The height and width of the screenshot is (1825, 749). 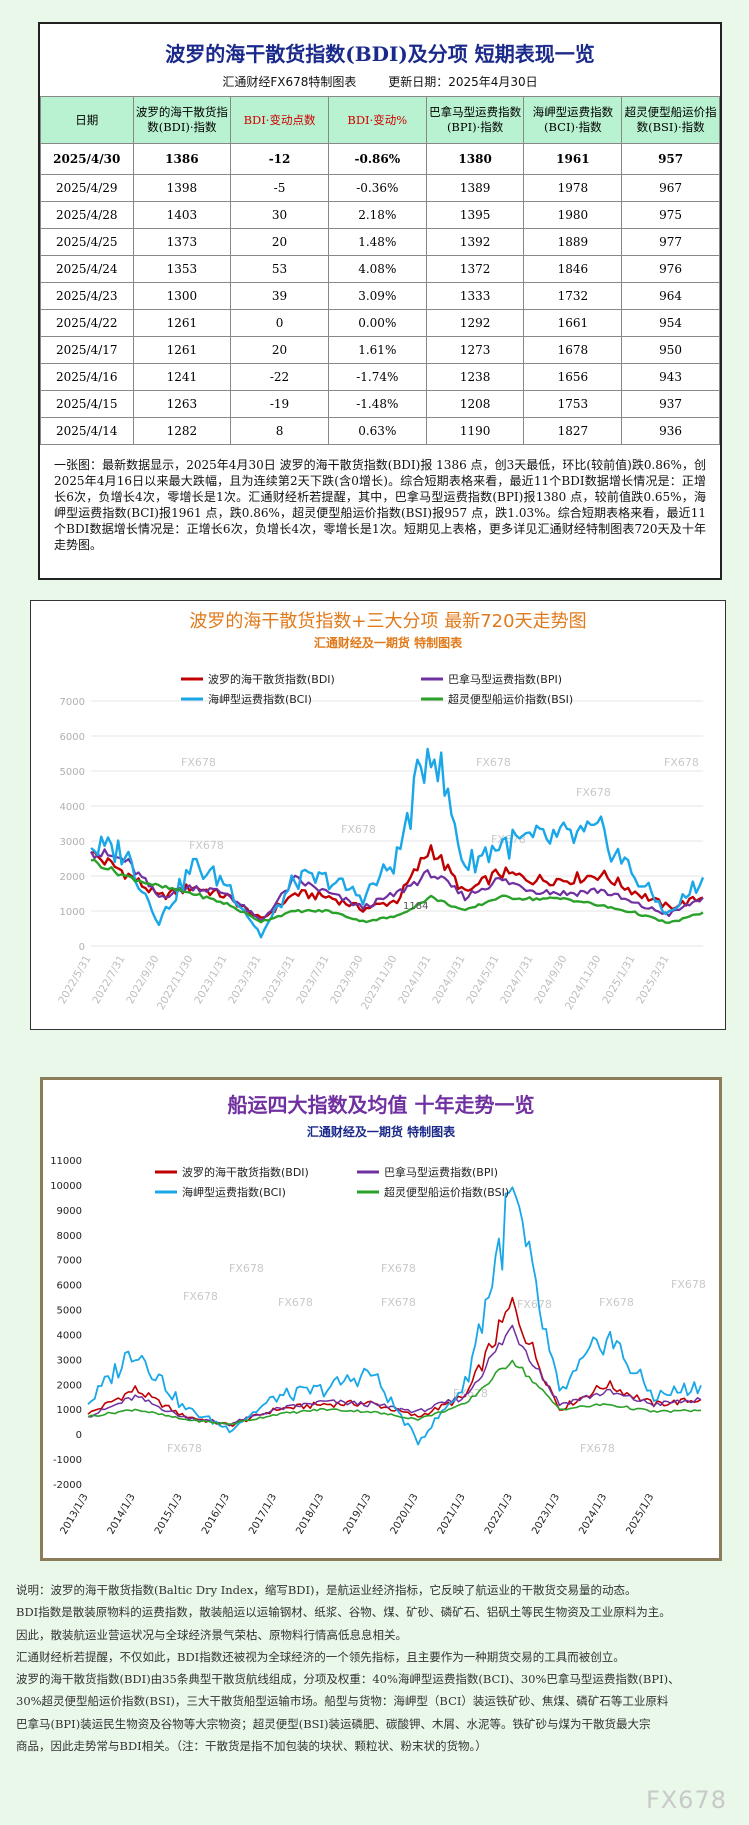 I want to click on cell-bci: 1846, so click(x=573, y=269).